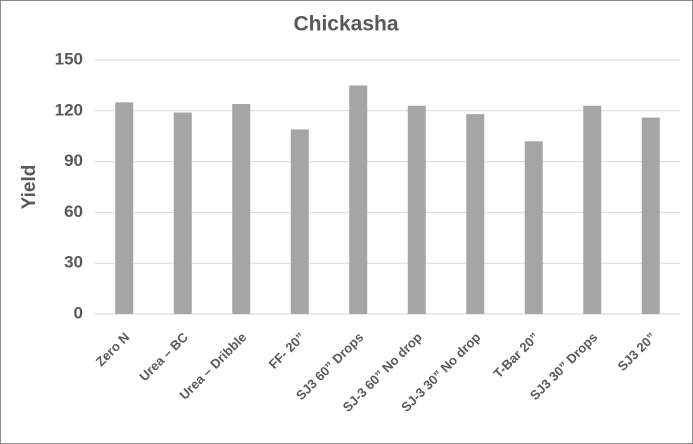 This screenshot has height=444, width=693. What do you see at coordinates (73, 160) in the screenshot?
I see `y-tick-label: 90` at bounding box center [73, 160].